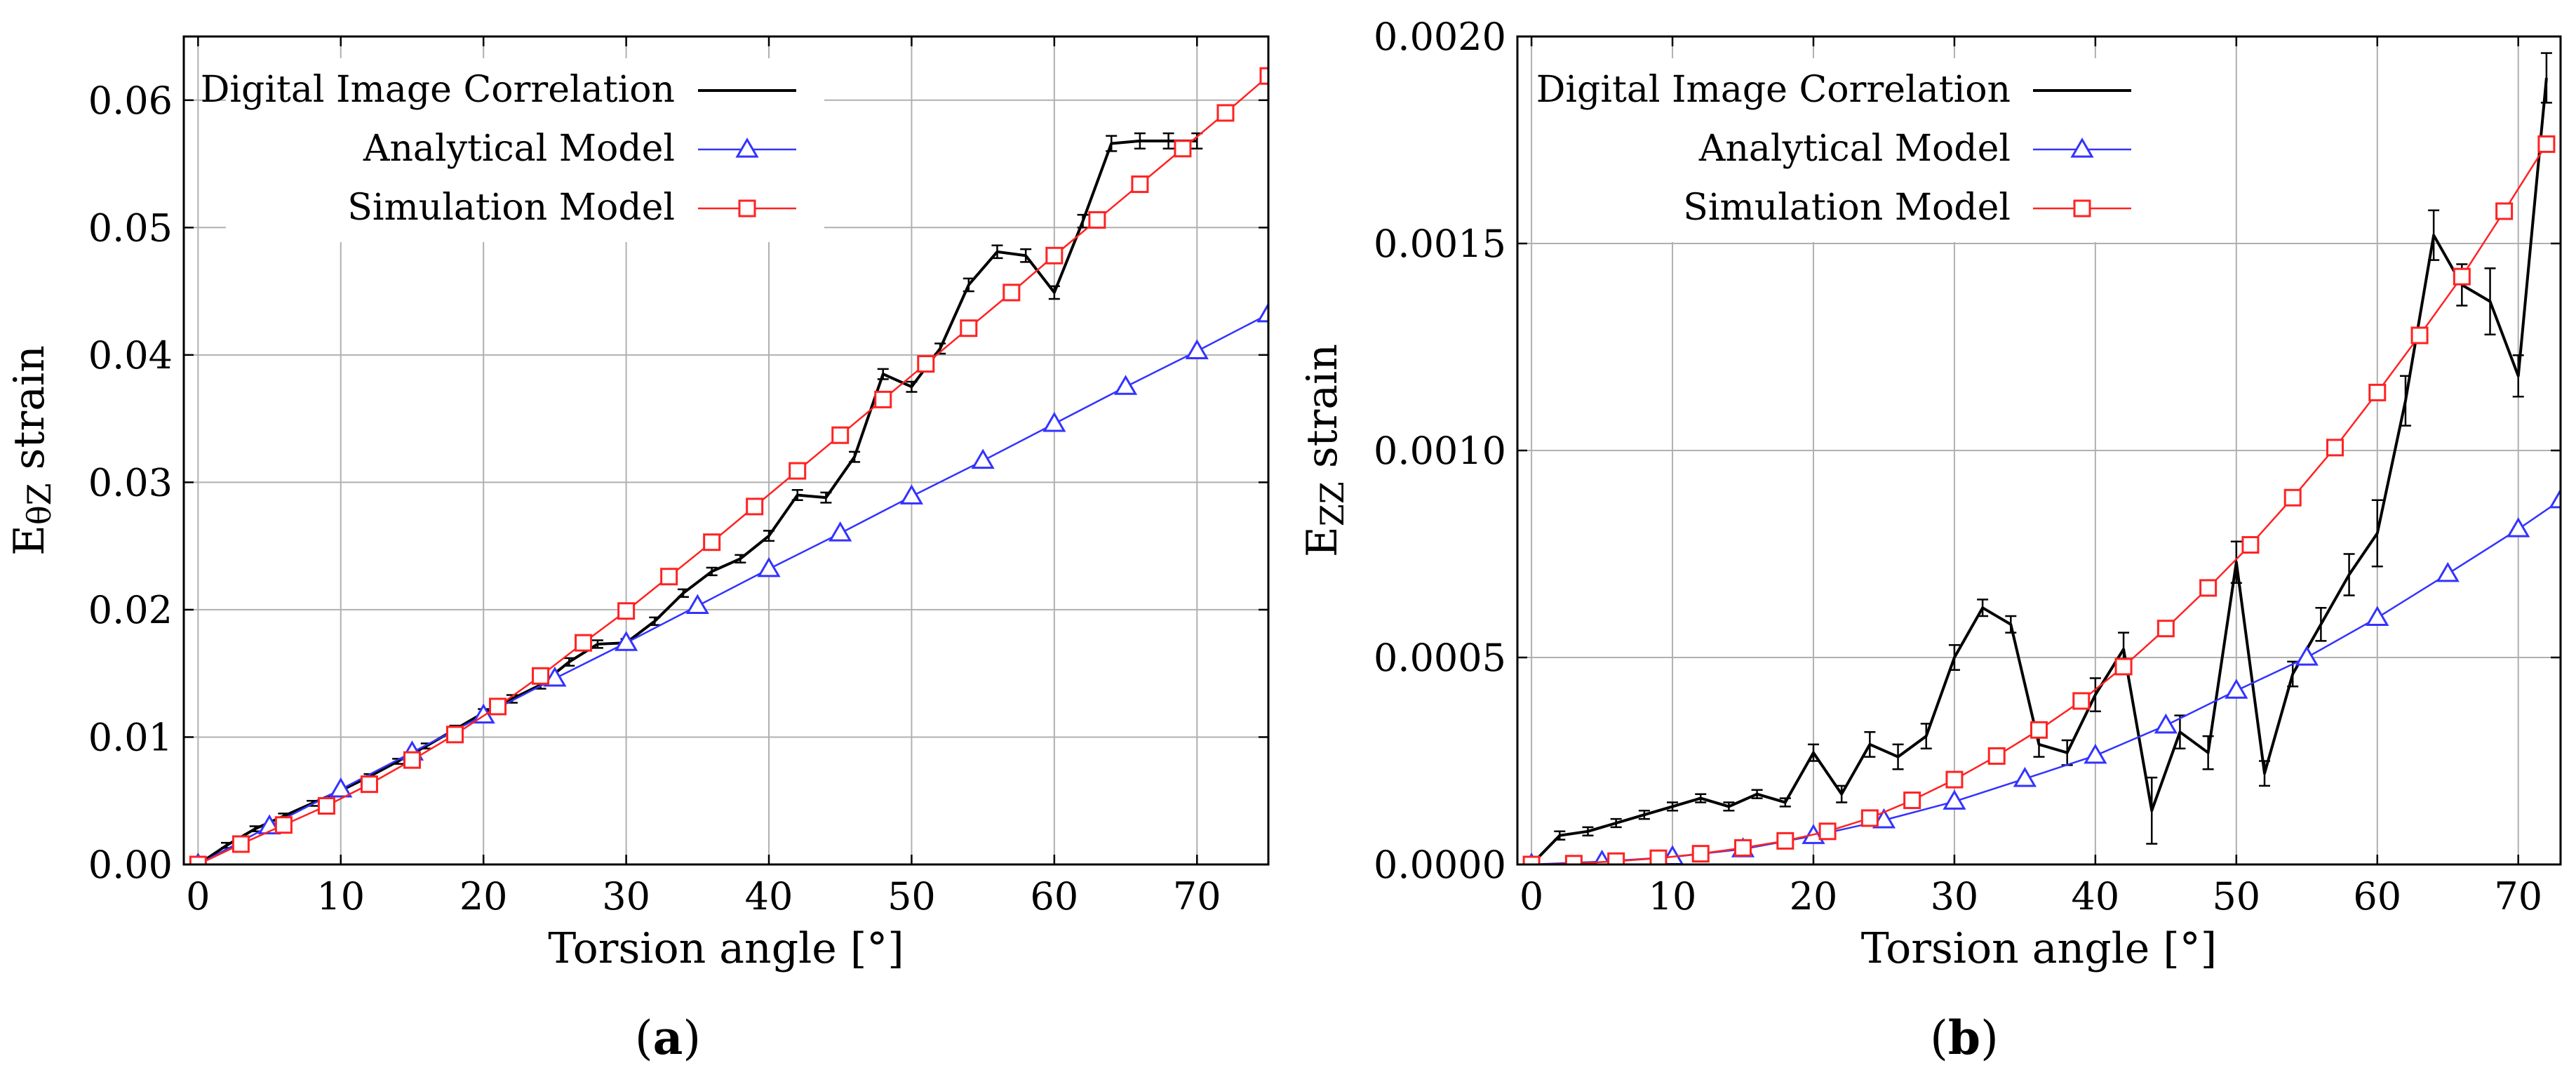 This screenshot has width=2576, height=1082. Describe the element at coordinates (130, 482) in the screenshot. I see `y-tick-label-3: 0.03` at that location.